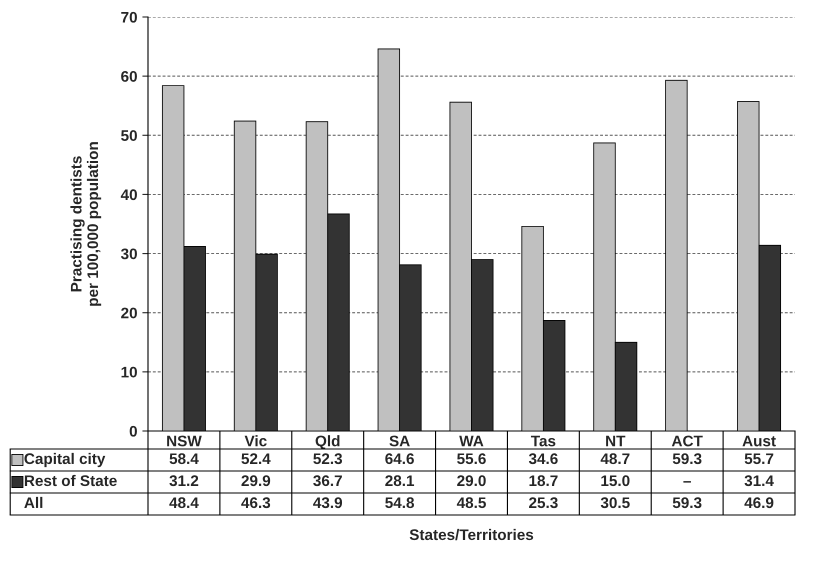 The image size is (818, 574). I want to click on text: States/Territories, so click(472, 534).